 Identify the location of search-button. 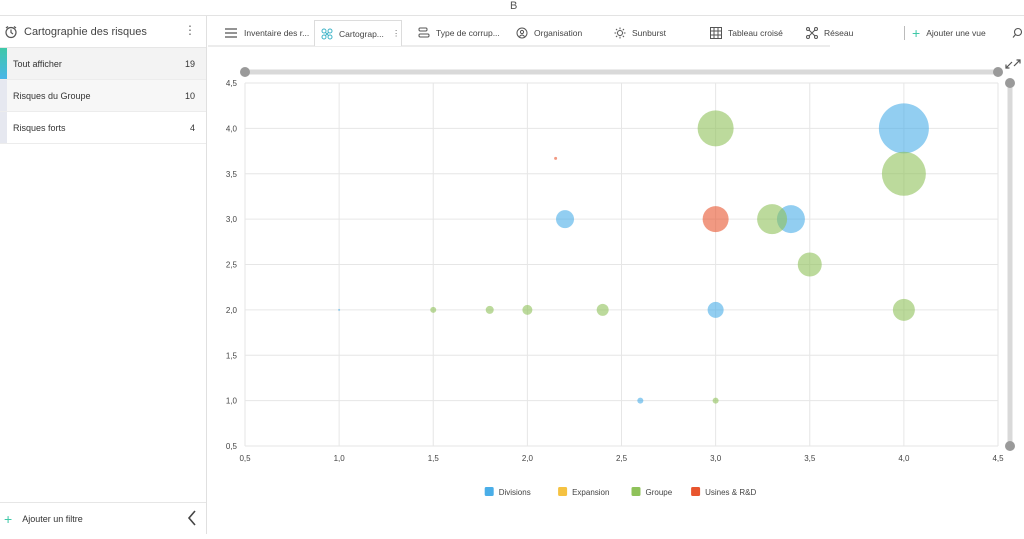
(1018, 33).